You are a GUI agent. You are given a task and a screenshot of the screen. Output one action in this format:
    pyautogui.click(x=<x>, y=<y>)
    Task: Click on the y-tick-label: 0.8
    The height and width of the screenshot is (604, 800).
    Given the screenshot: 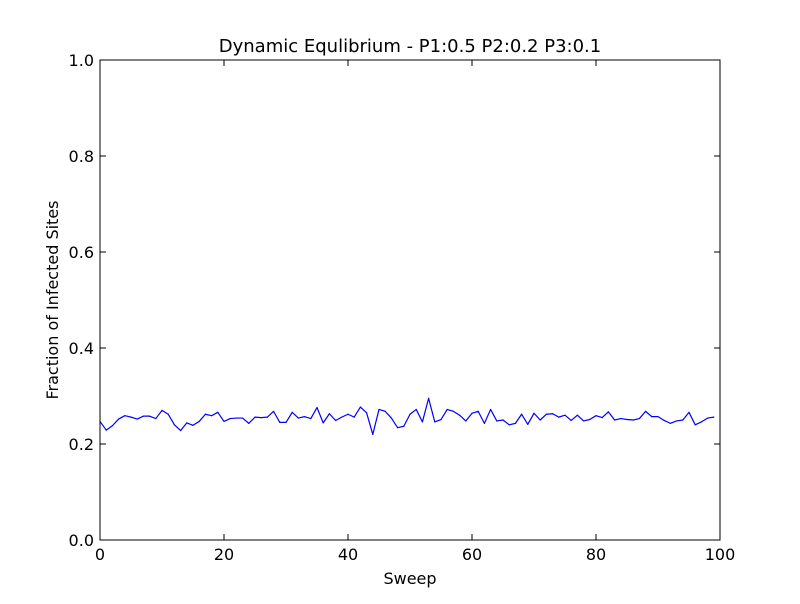 What is the action you would take?
    pyautogui.click(x=81, y=156)
    